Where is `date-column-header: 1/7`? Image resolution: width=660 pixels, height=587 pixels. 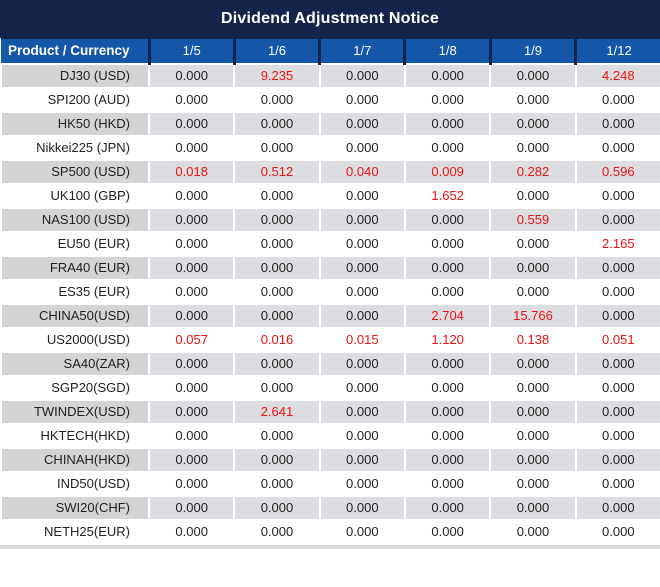 date-column-header: 1/7 is located at coordinates (361, 51).